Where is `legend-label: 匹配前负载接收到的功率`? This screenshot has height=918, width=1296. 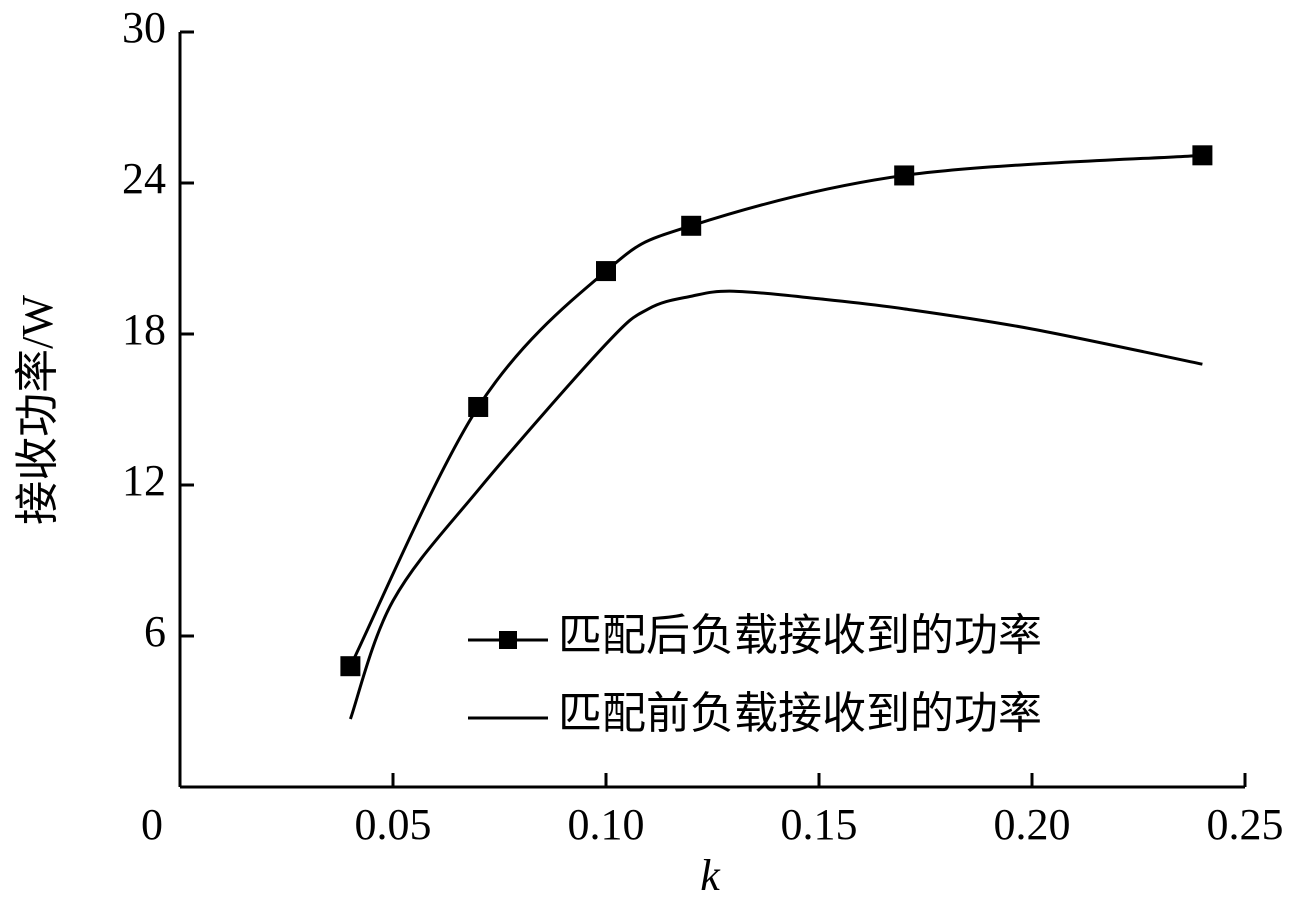 legend-label: 匹配前负载接收到的功率 is located at coordinates (800, 713).